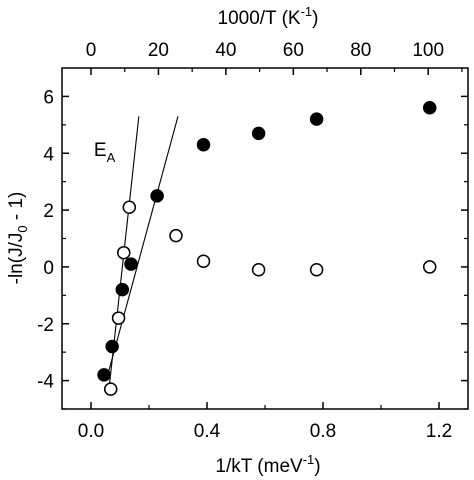 The width and height of the screenshot is (474, 480). Describe the element at coordinates (18, 238) in the screenshot. I see `y-axis-title: -ln(J/J0 - 1)` at that location.